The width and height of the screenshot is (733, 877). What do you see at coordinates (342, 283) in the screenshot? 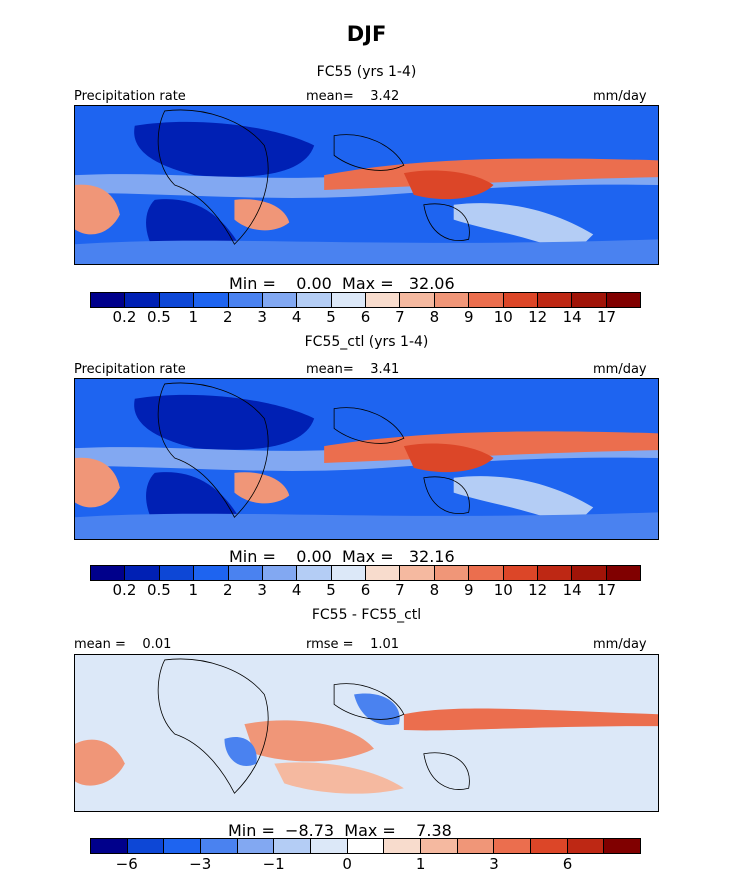
I see `panel-1-stats: Min = 0.00 Max = 32.06` at bounding box center [342, 283].